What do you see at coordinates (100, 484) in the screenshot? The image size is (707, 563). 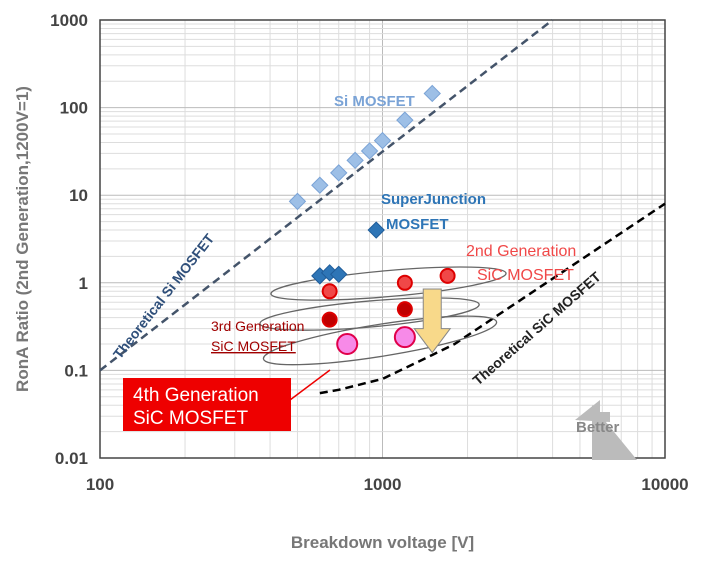 I see `x-tick-label: 100` at bounding box center [100, 484].